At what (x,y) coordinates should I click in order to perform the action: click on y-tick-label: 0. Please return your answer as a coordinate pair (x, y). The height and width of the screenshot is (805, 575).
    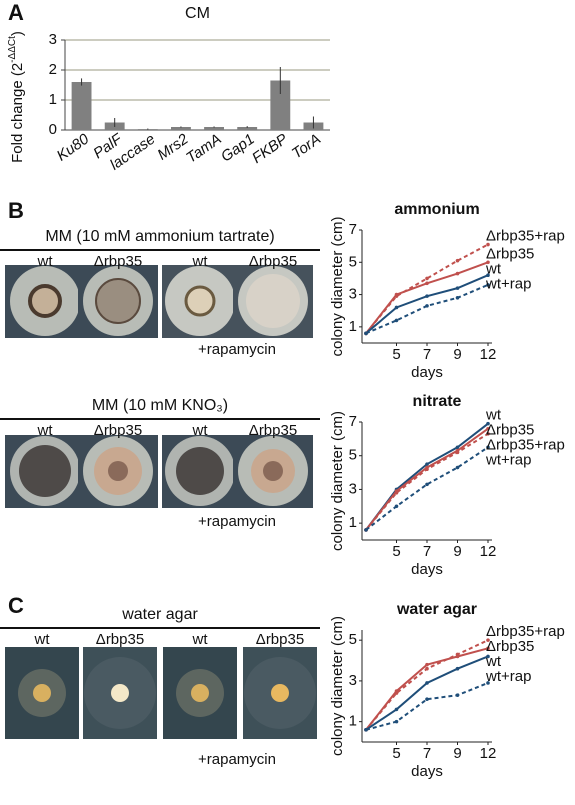
    Looking at the image, I should click on (53, 129).